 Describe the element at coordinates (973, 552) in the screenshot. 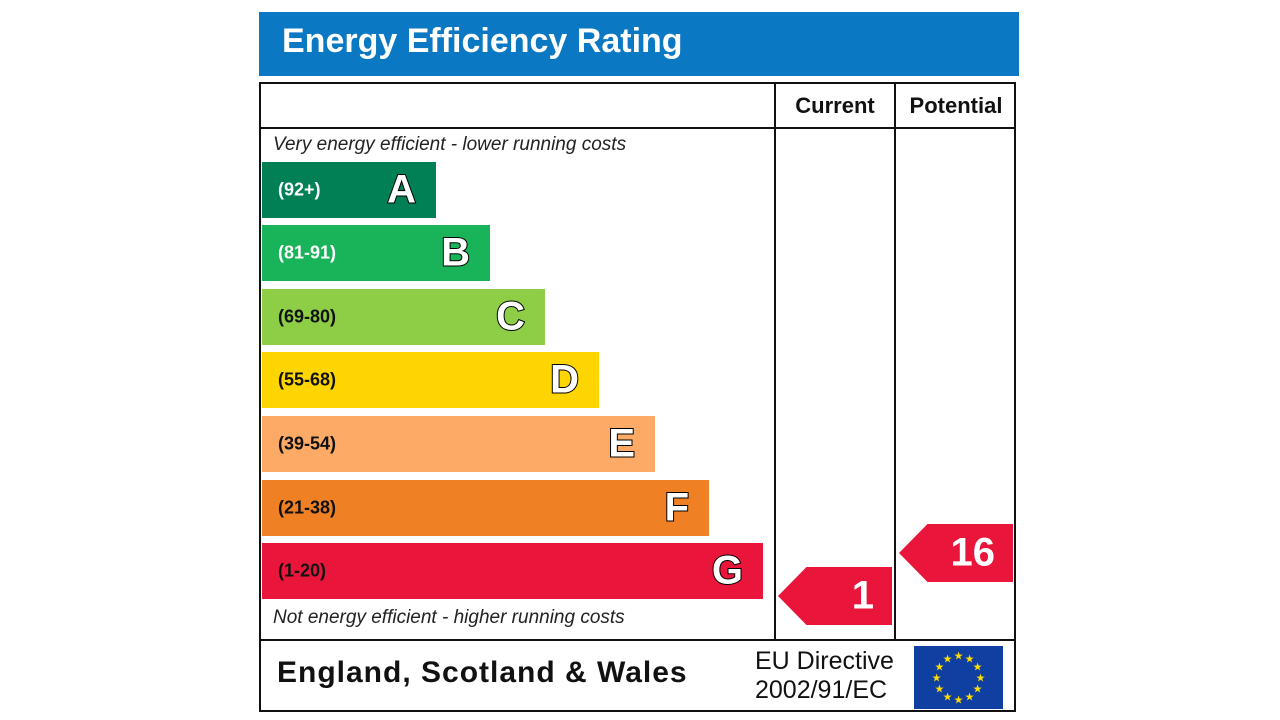

I see `potential-rating-value: 16` at that location.